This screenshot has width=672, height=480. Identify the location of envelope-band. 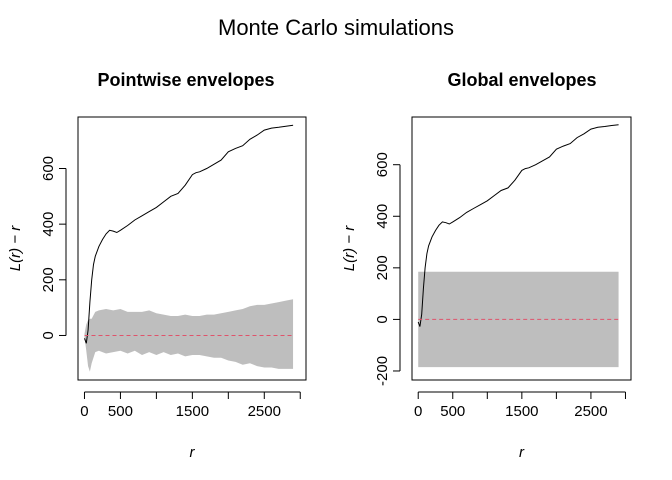
(189, 335).